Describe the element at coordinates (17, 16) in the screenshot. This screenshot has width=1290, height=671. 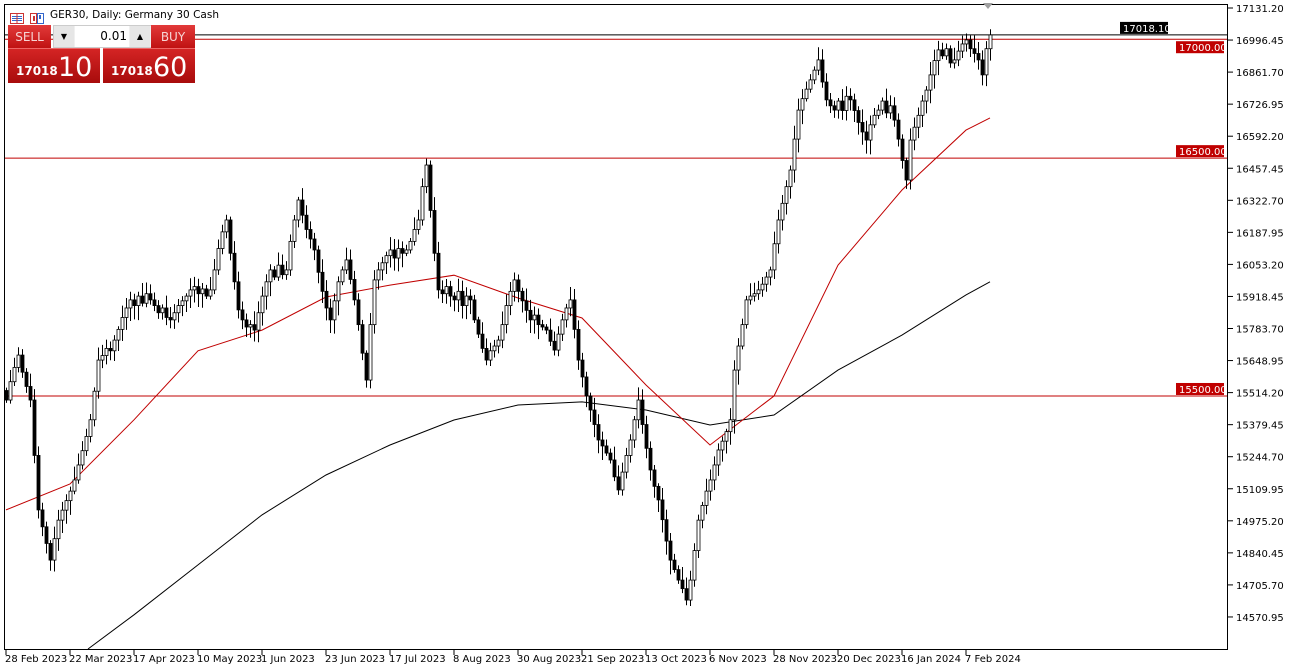
I see `menu-list-icon` at that location.